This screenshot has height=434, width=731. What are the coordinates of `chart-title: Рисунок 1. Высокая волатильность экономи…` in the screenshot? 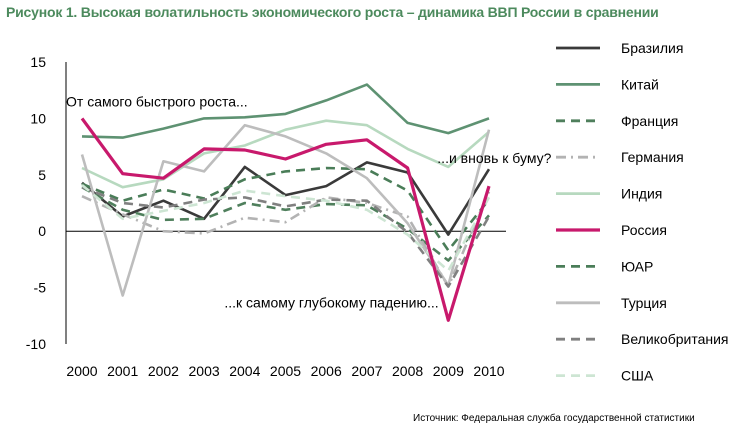 It's located at (332, 12).